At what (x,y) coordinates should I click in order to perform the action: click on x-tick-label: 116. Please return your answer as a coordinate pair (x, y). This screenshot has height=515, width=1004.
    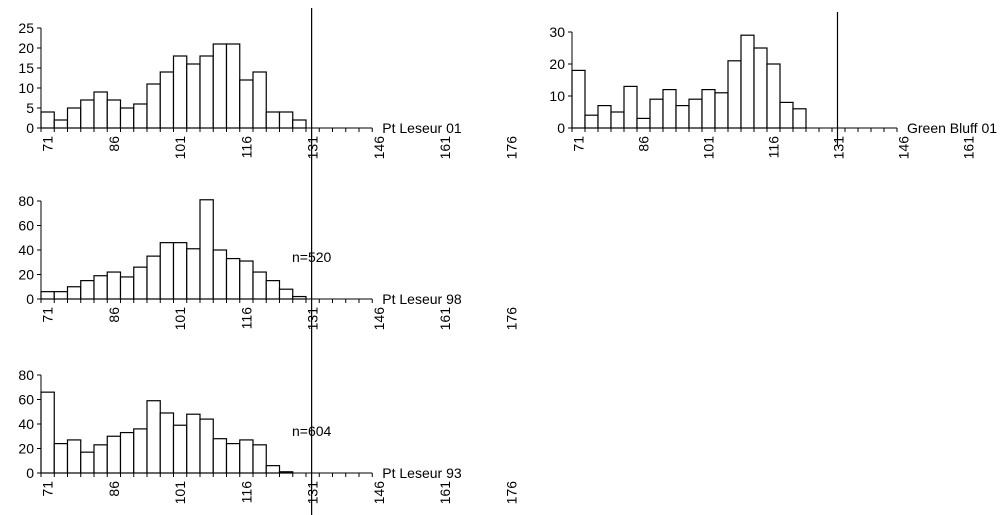
    Looking at the image, I should click on (246, 318).